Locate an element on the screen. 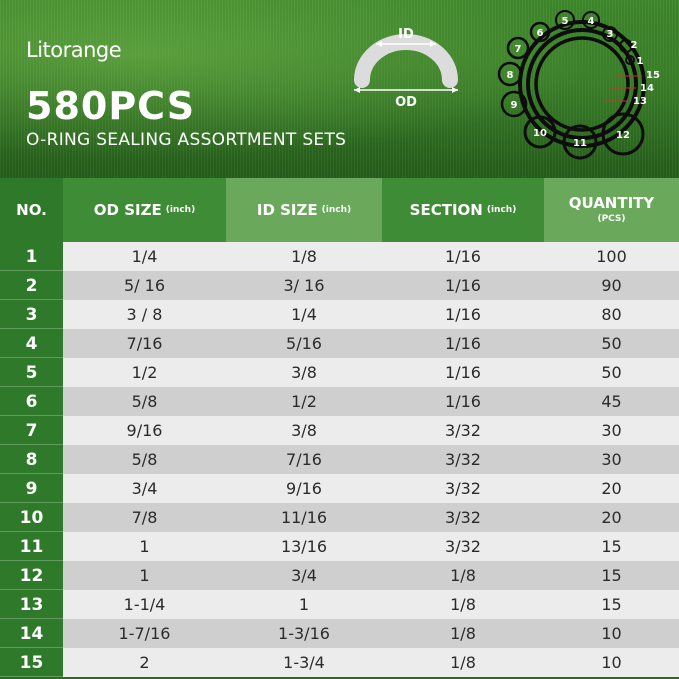  cell-id: 1-3/16 is located at coordinates (304, 633).